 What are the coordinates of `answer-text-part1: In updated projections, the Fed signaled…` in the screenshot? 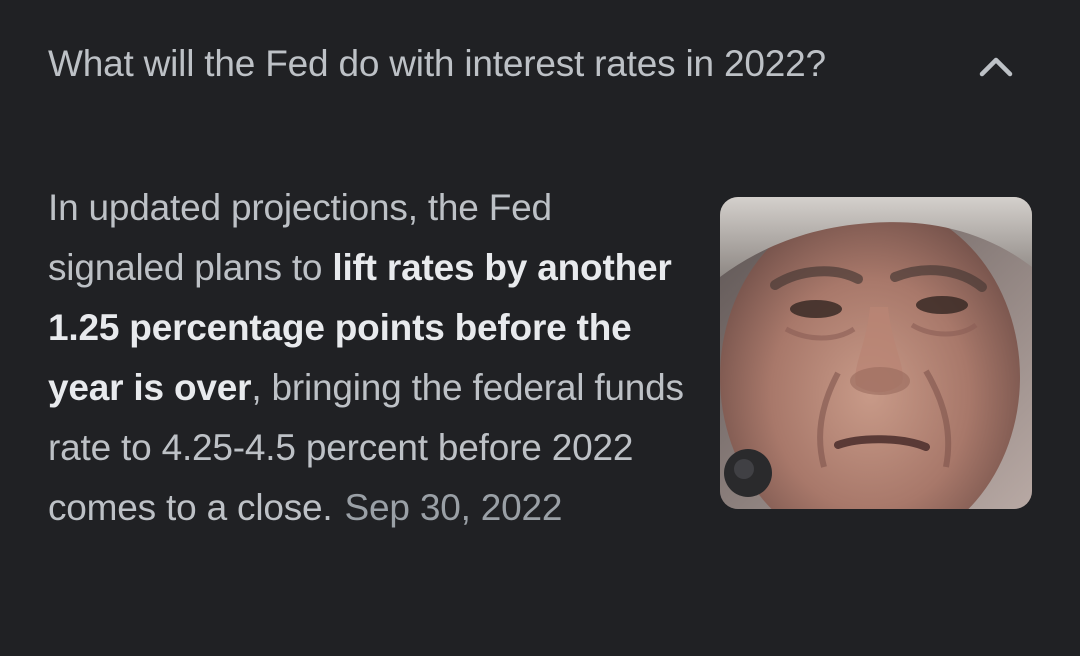 It's located at (300, 237).